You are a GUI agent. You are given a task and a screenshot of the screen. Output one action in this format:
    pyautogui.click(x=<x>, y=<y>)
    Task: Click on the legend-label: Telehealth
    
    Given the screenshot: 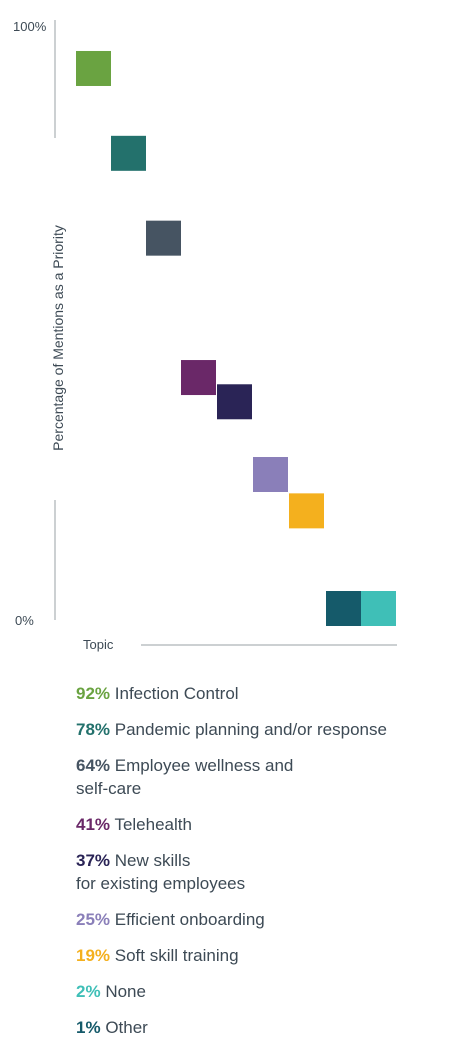 What is the action you would take?
    pyautogui.click(x=153, y=824)
    